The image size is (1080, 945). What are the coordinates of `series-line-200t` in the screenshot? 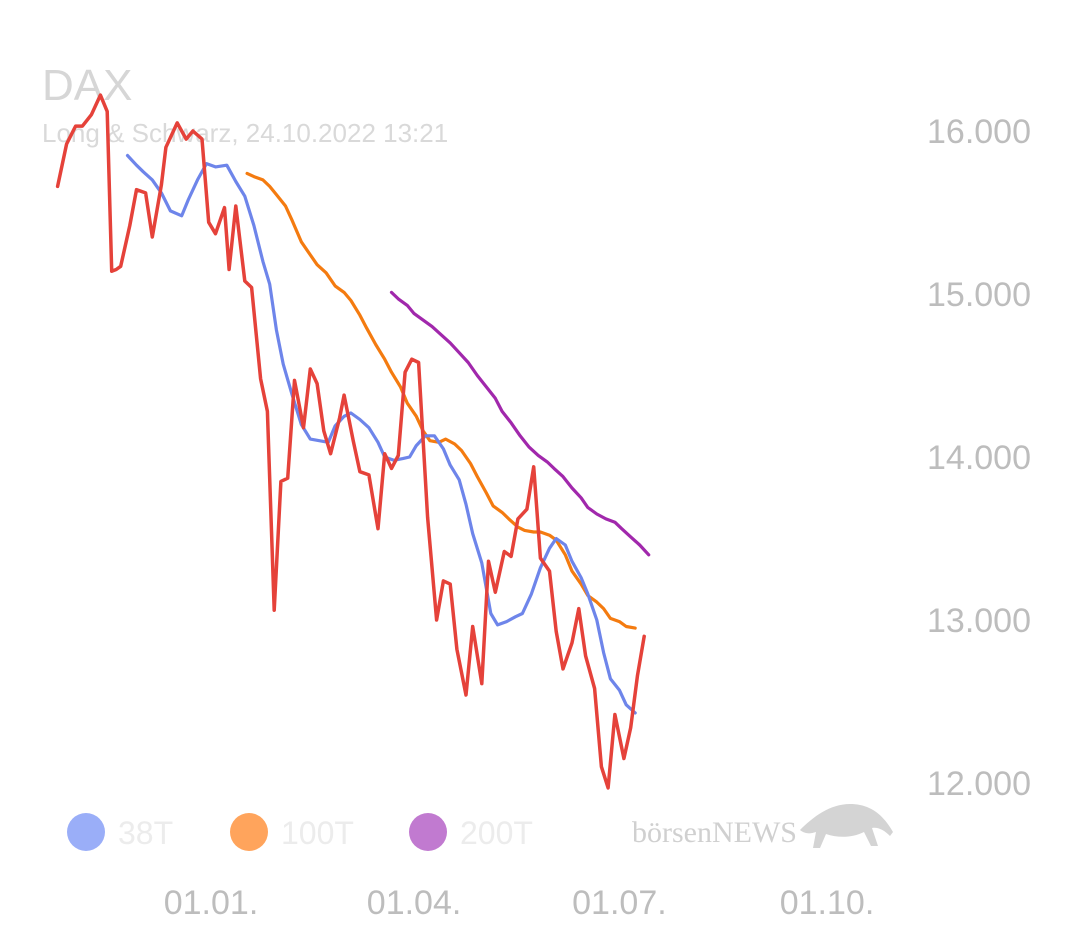 It's located at (520, 423).